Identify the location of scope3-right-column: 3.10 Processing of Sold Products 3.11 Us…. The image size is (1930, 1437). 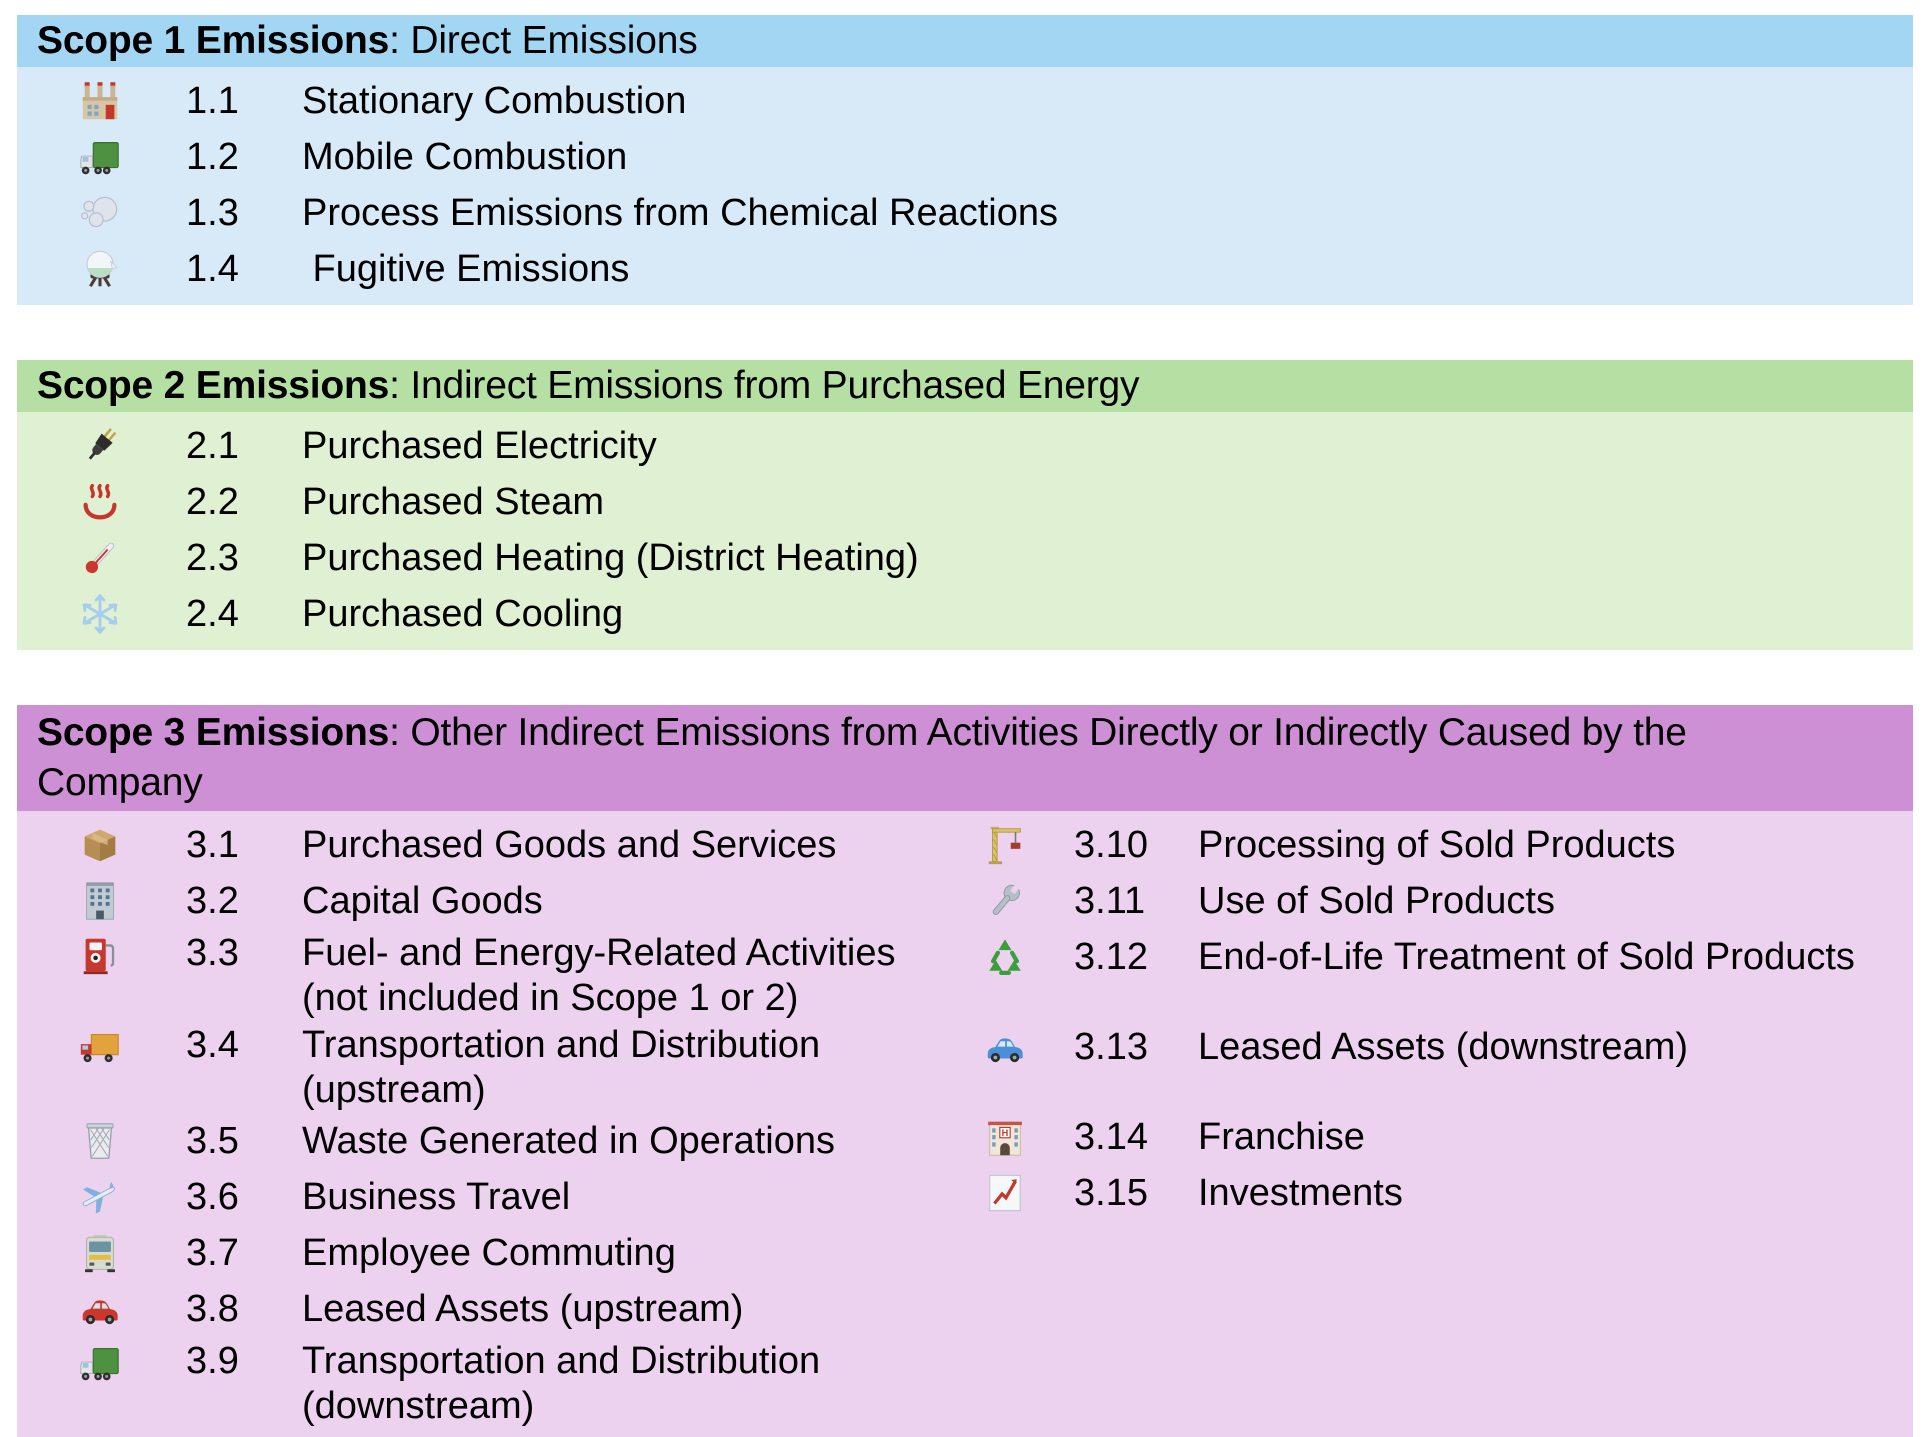
(1425, 1019).